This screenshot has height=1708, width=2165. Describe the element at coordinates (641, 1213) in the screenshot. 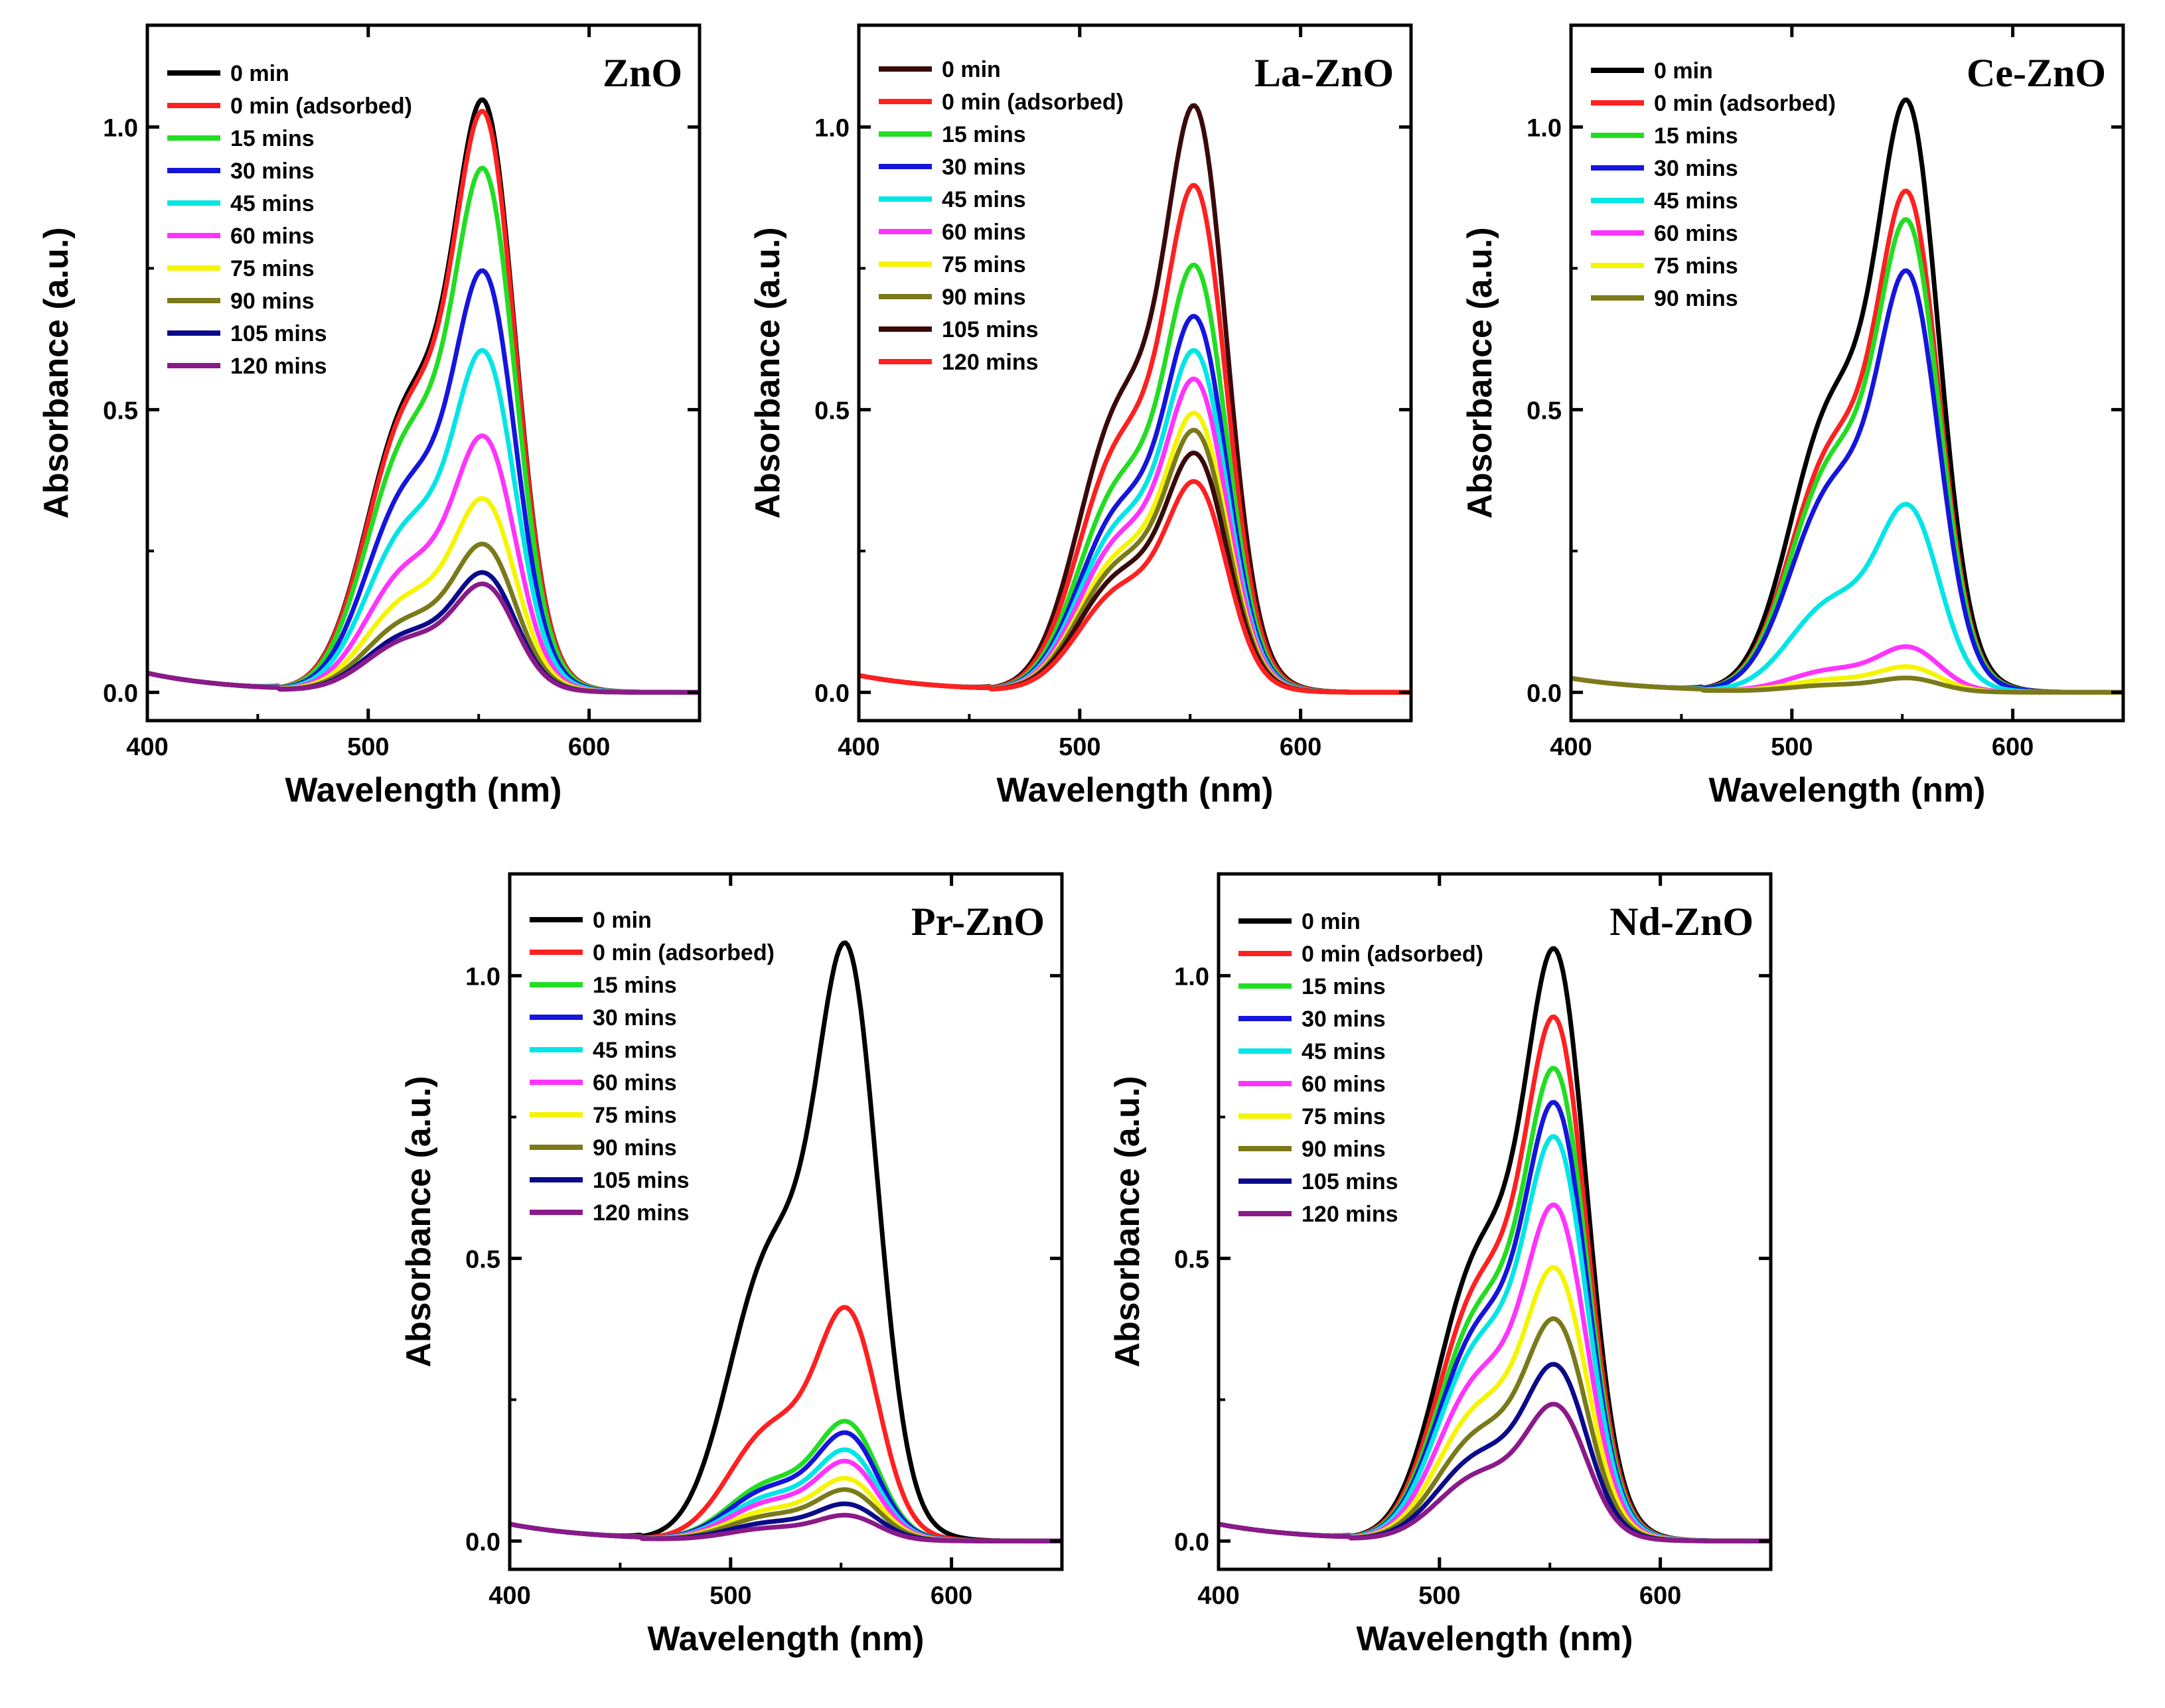

I see `legend-label-10: 120 mins` at that location.